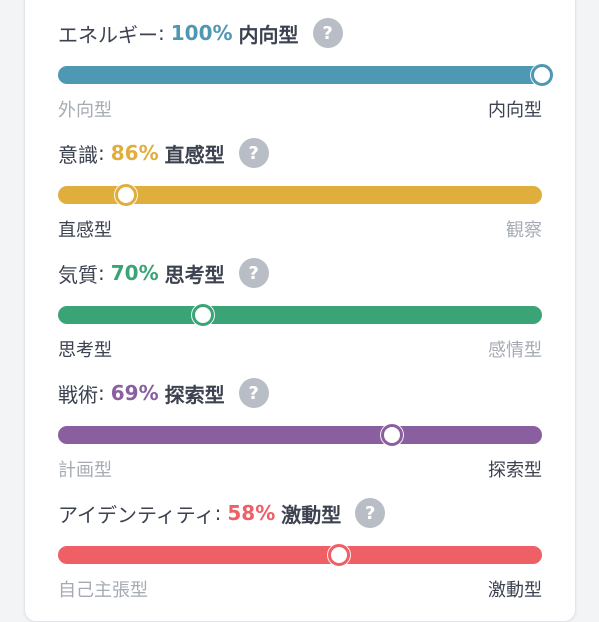 This screenshot has height=622, width=599. I want to click on trait-type: 激動型, so click(311, 514).